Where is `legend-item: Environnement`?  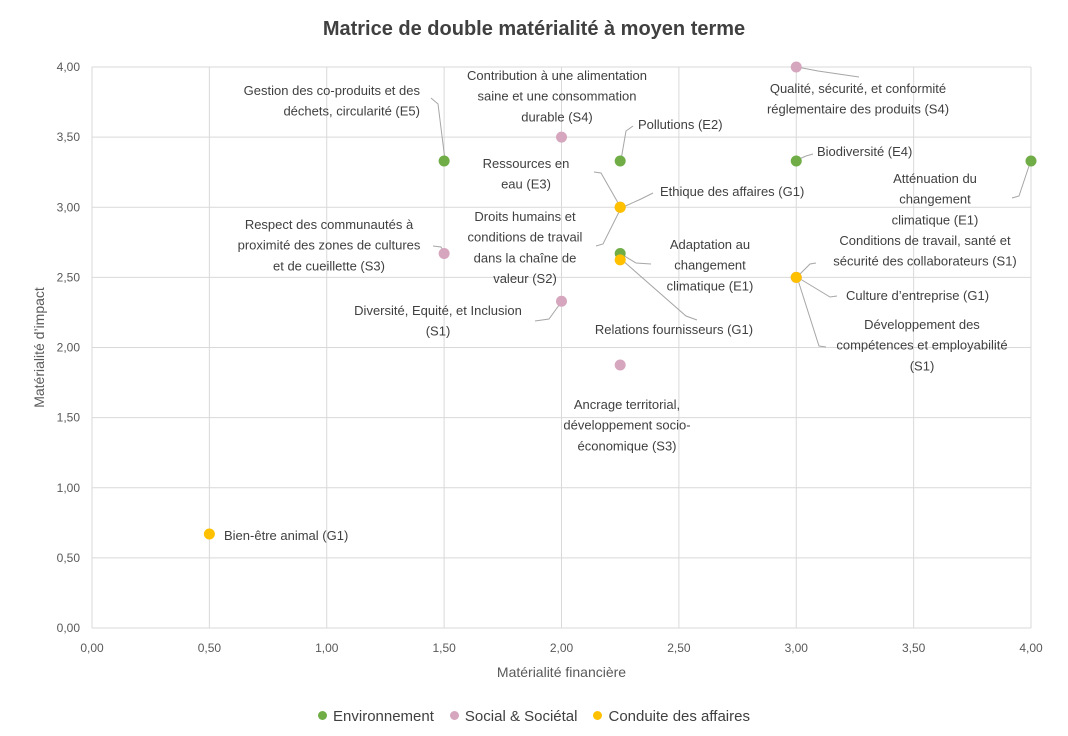 legend-item: Environnement is located at coordinates (376, 716).